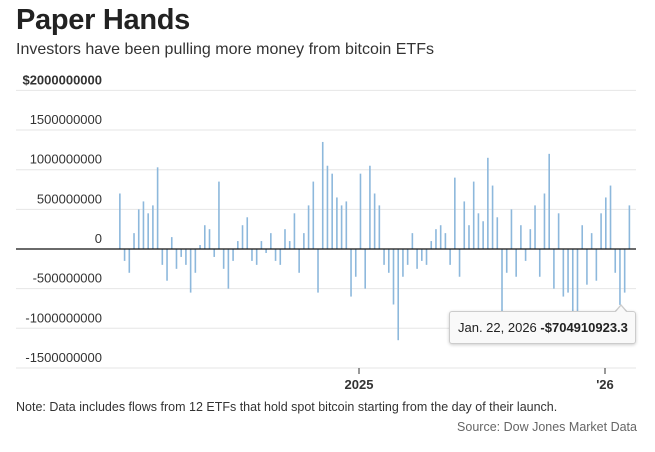  I want to click on tooltip: Jan. 22, 2026 -$704910923.3, so click(542, 327).